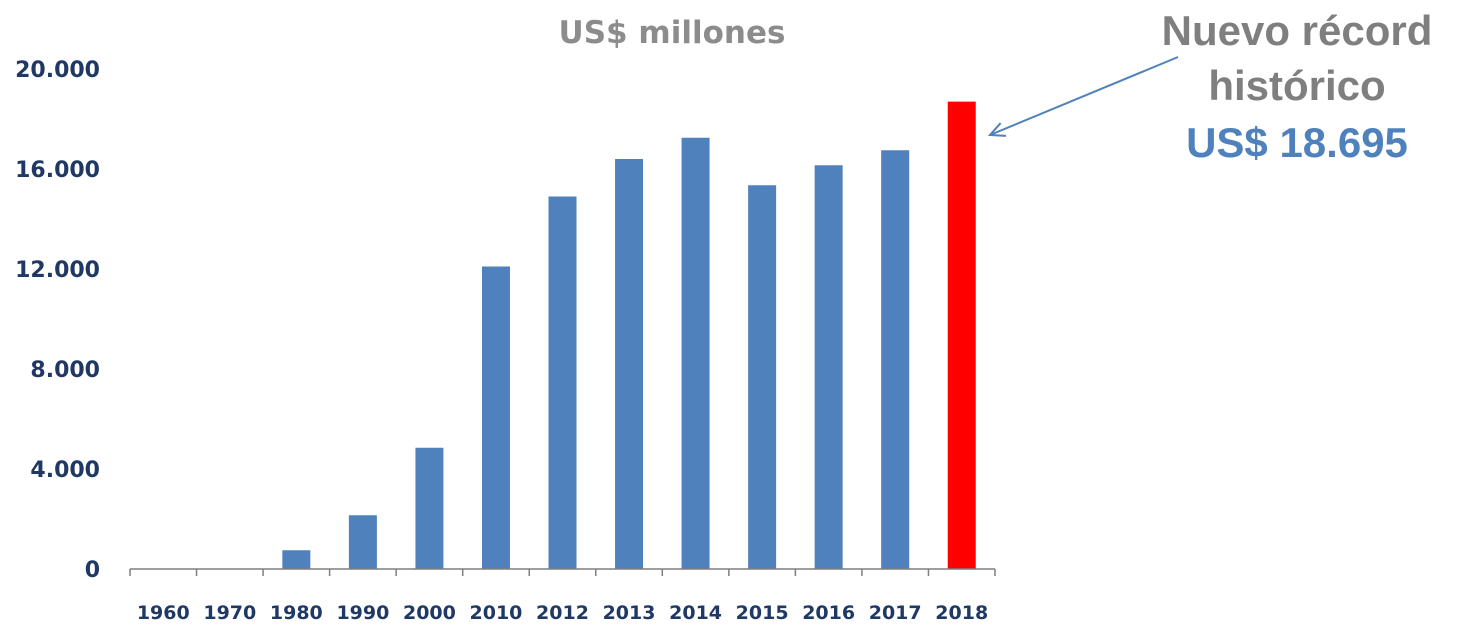 The image size is (1467, 628). What do you see at coordinates (828, 613) in the screenshot?
I see `x-tick-label: 2016` at bounding box center [828, 613].